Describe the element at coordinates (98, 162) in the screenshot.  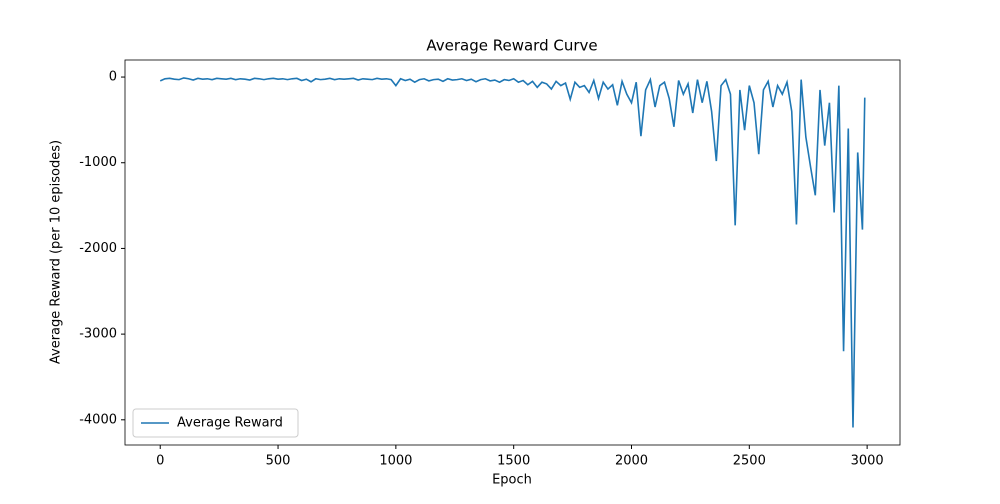
I see `y-tick-label: -1000` at that location.